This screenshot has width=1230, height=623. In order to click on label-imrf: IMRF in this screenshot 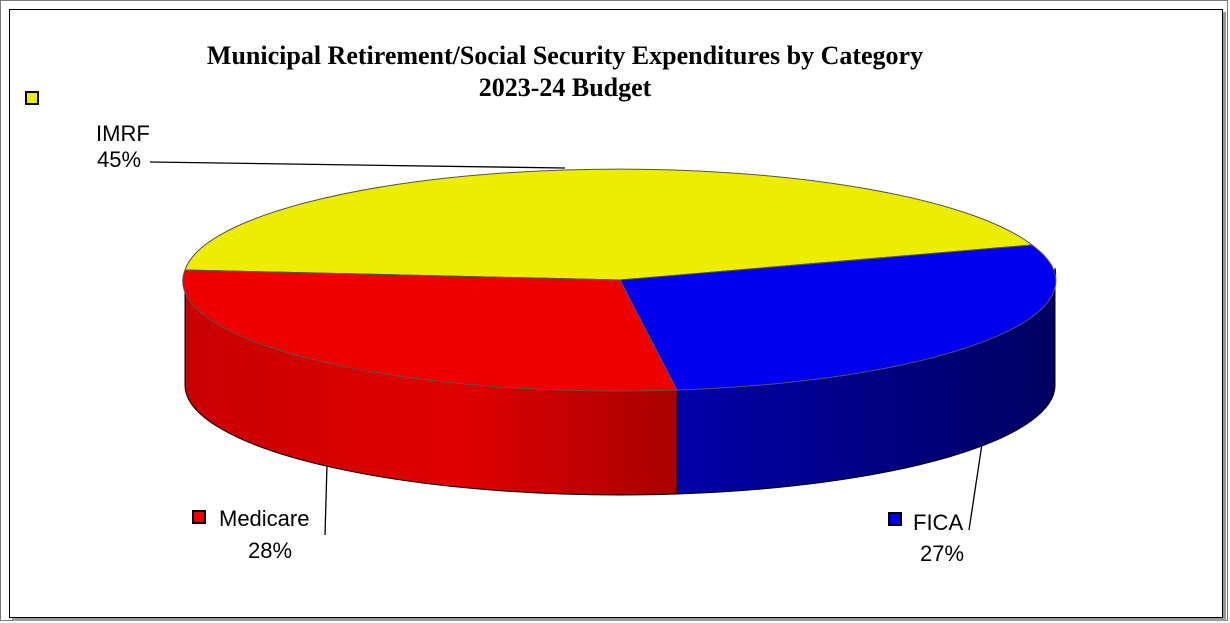, I will do `click(123, 133)`.